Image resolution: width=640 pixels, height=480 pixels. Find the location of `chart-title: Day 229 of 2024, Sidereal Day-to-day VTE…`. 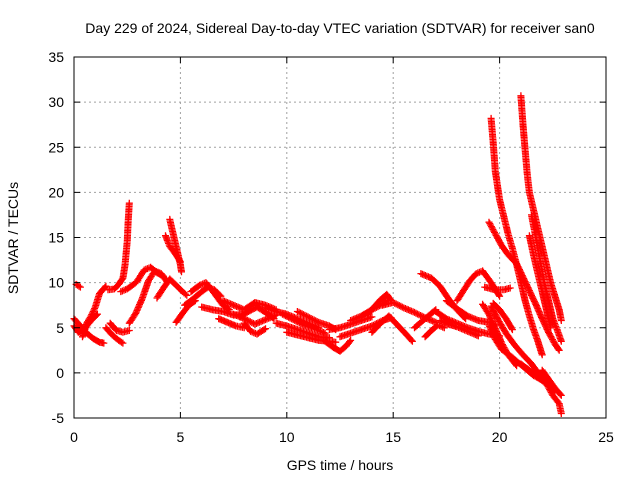

chart-title: Day 229 of 2024, Sidereal Day-to-day VTE… is located at coordinates (340, 28).